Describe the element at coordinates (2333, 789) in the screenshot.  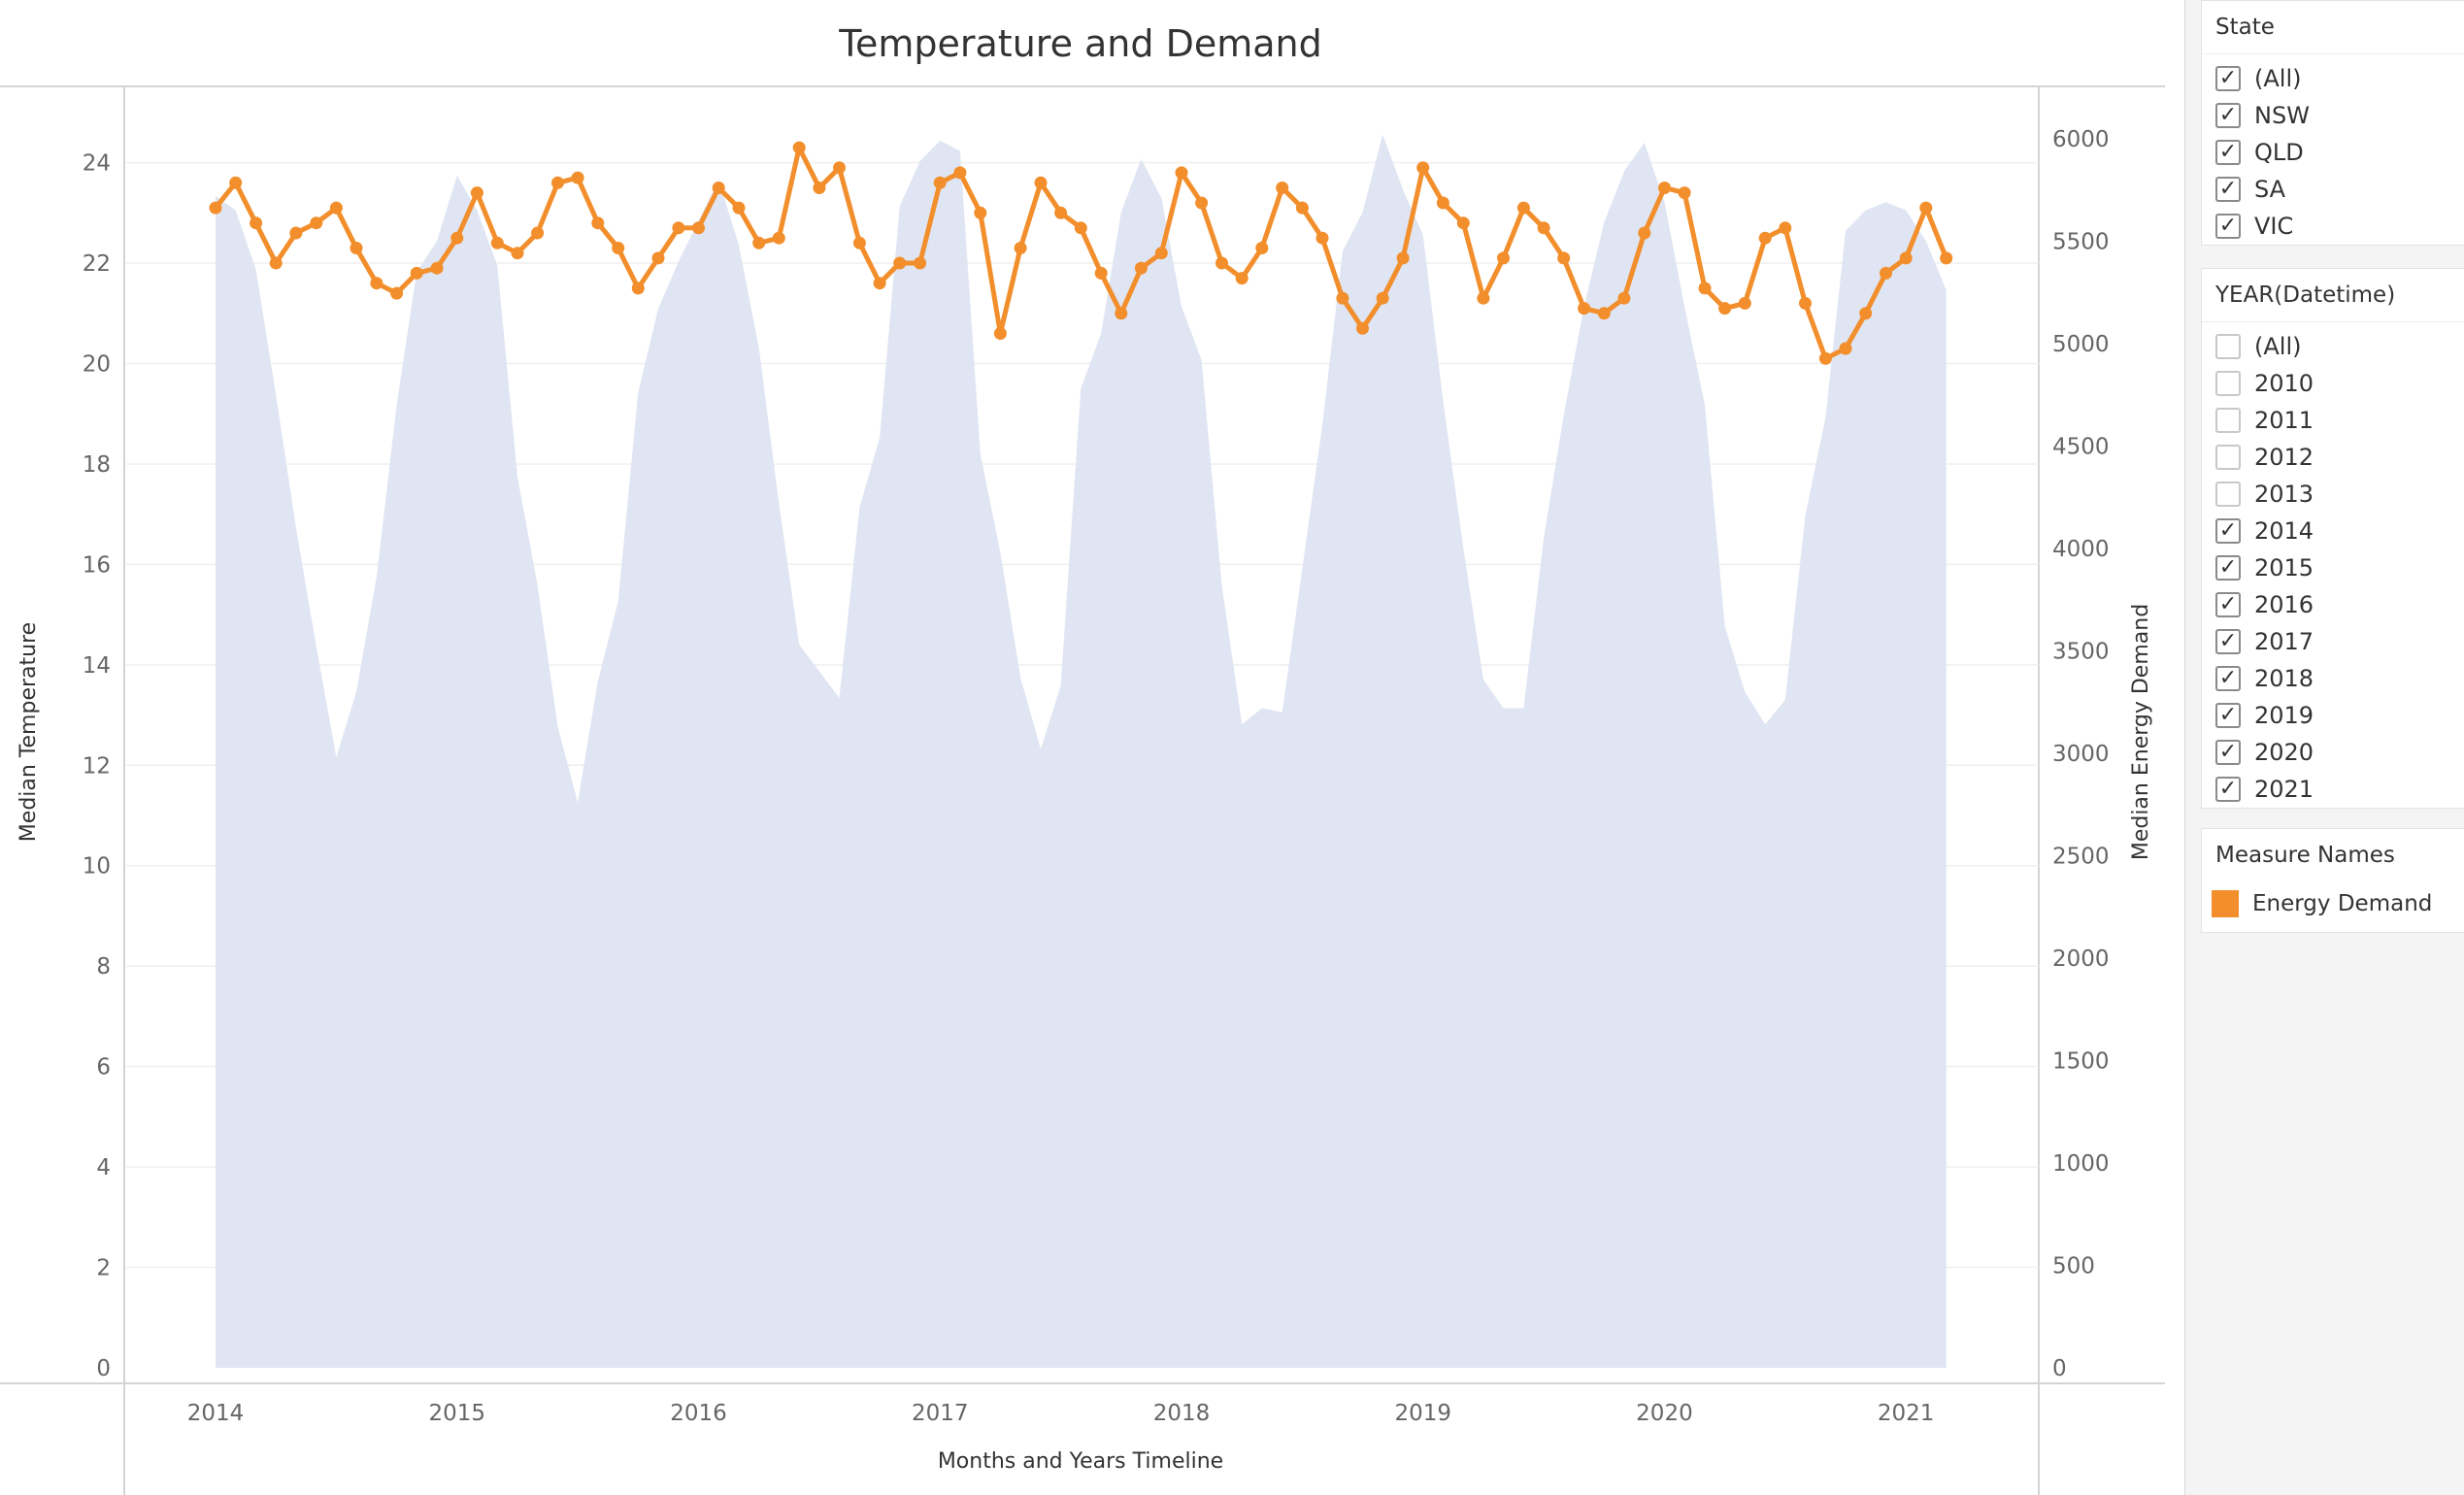
I see `filter-option: ✓ 2021` at that location.